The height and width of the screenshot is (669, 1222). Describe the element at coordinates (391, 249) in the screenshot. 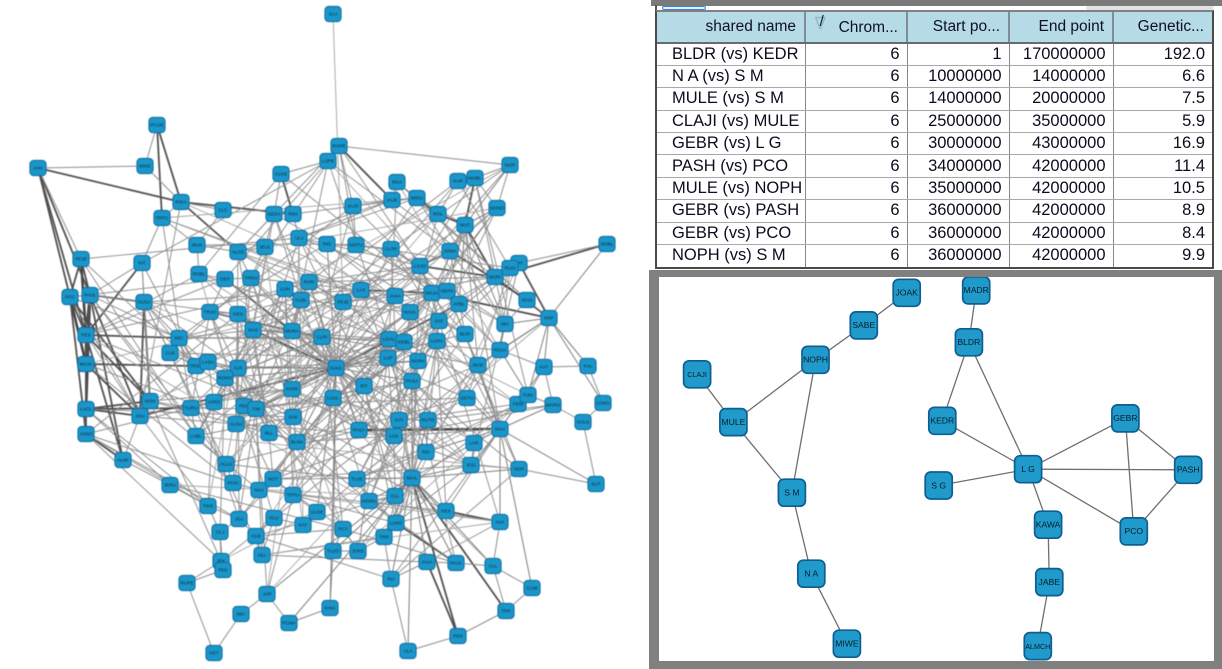

I see `svg-text: CLTR` at that location.